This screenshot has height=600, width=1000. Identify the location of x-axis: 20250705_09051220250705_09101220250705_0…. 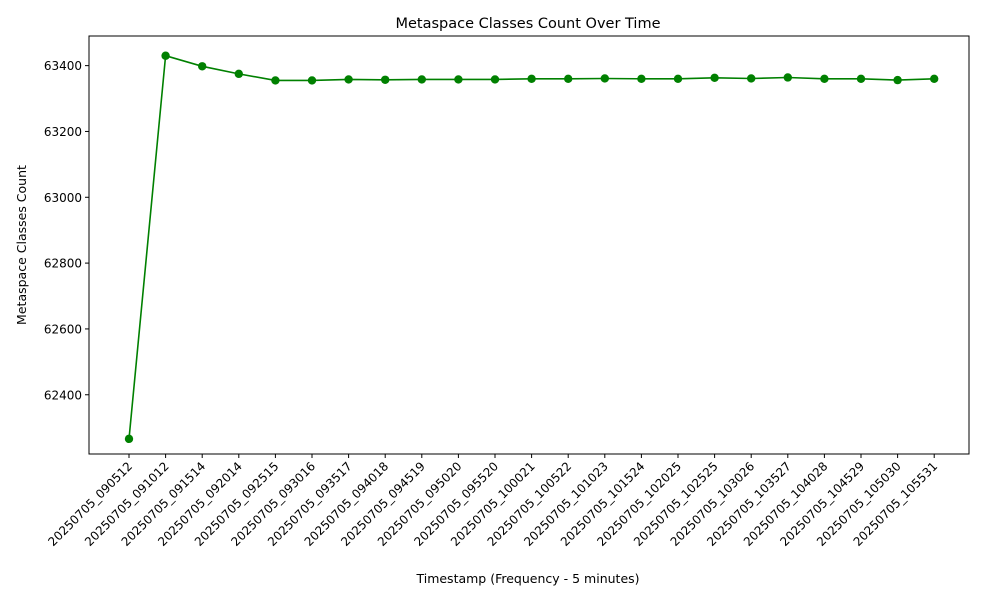
(492, 501).